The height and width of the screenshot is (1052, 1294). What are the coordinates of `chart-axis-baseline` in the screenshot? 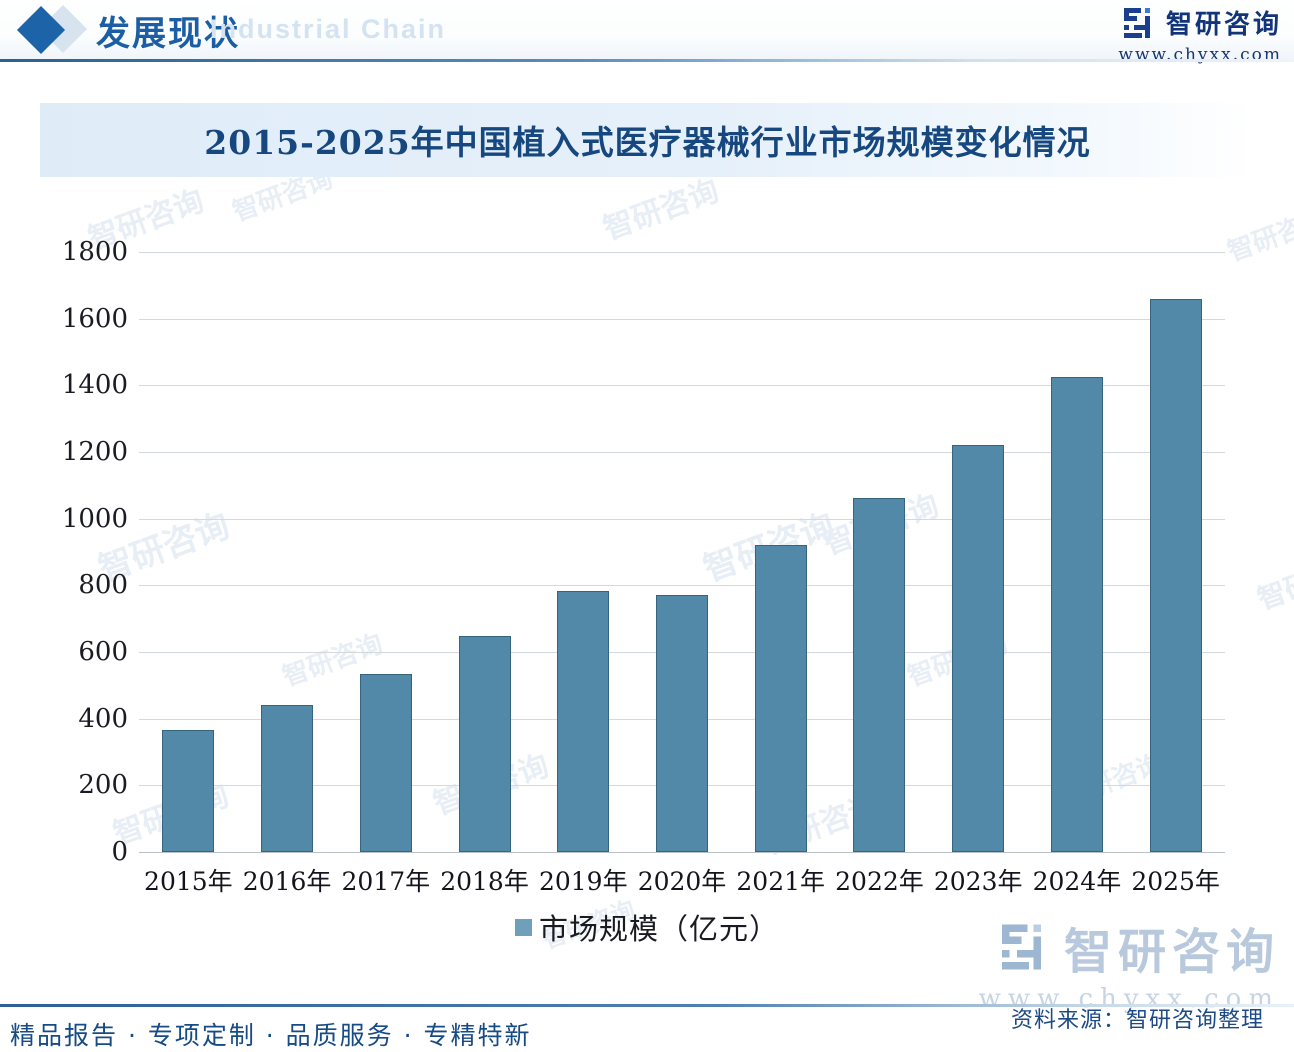 It's located at (682, 852).